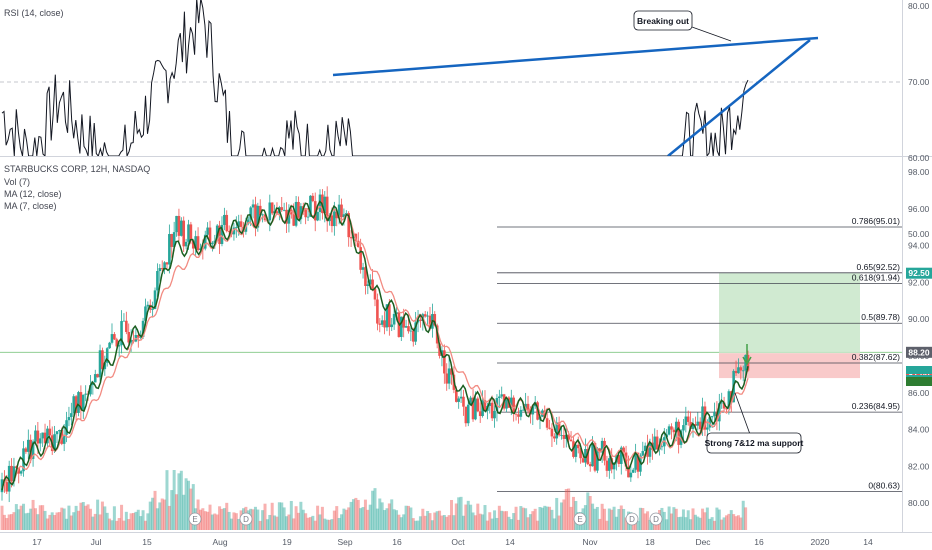 This screenshot has width=932, height=550. What do you see at coordinates (682, 26) in the screenshot?
I see `breaking-out-callout: Breaking out` at bounding box center [682, 26].